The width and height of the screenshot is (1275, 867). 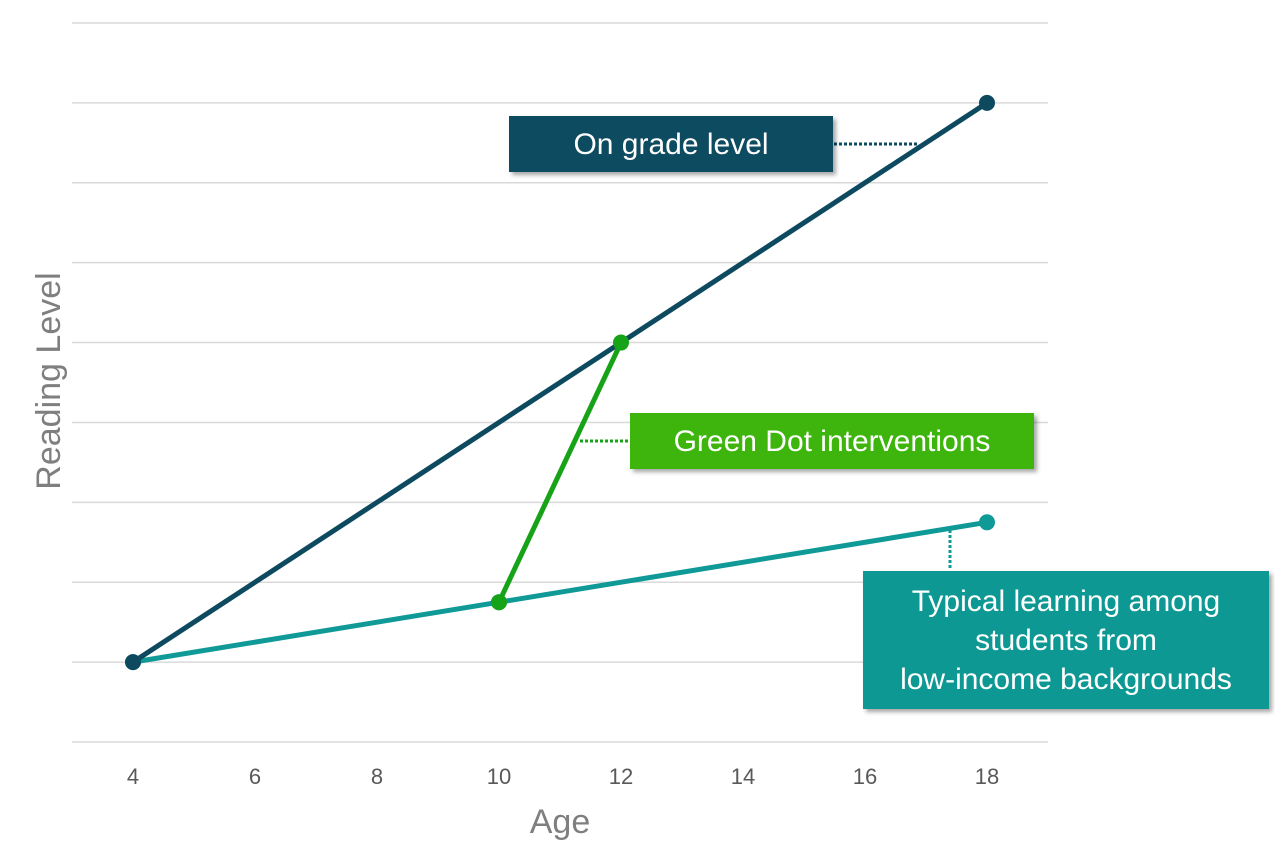 What do you see at coordinates (560, 472) in the screenshot?
I see `series-line-green_dot` at bounding box center [560, 472].